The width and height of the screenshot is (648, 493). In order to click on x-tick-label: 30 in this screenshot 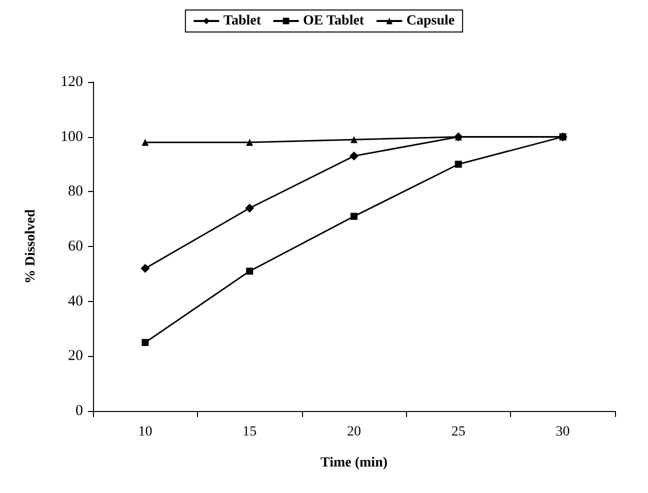, I will do `click(563, 432)`.